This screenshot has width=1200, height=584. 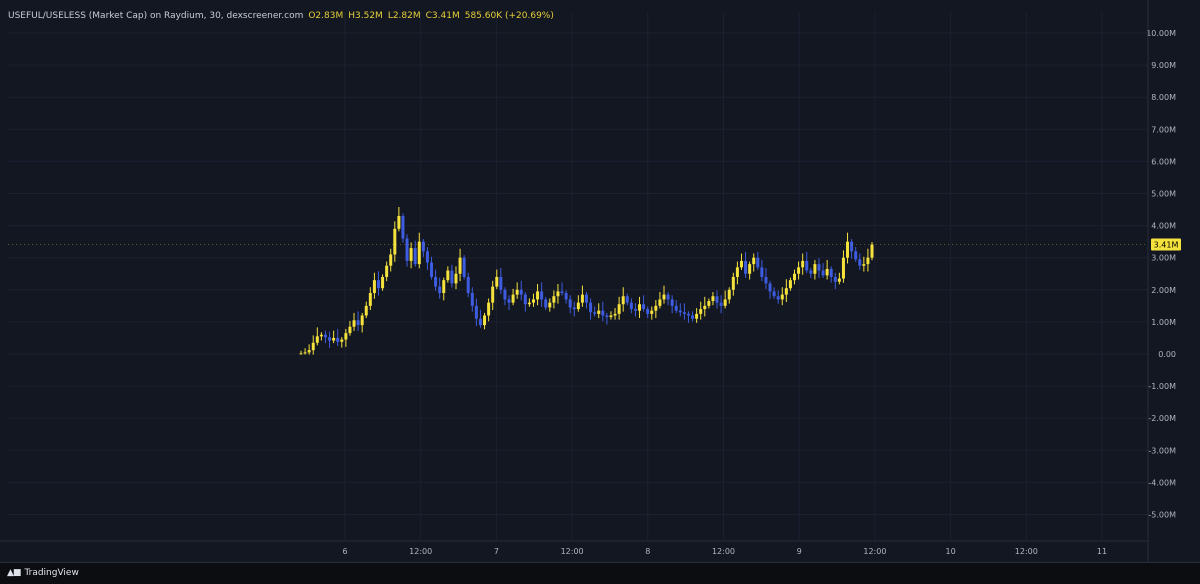 What do you see at coordinates (442, 16) in the screenshot?
I see `close-value: C3.41M` at bounding box center [442, 16].